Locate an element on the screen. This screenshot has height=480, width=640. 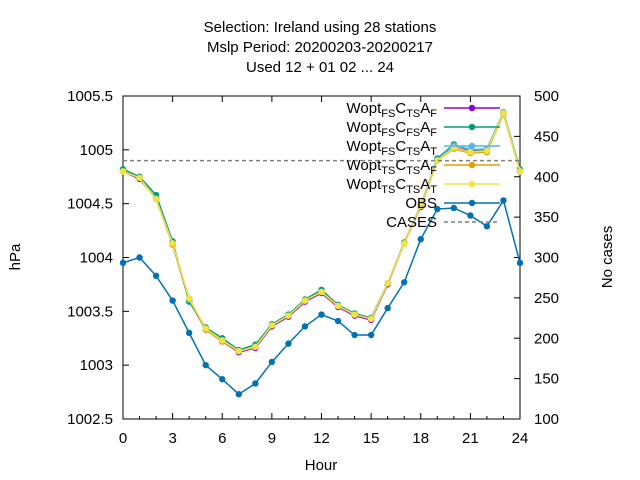
y-tick-label: 1003 is located at coordinates (96, 365).